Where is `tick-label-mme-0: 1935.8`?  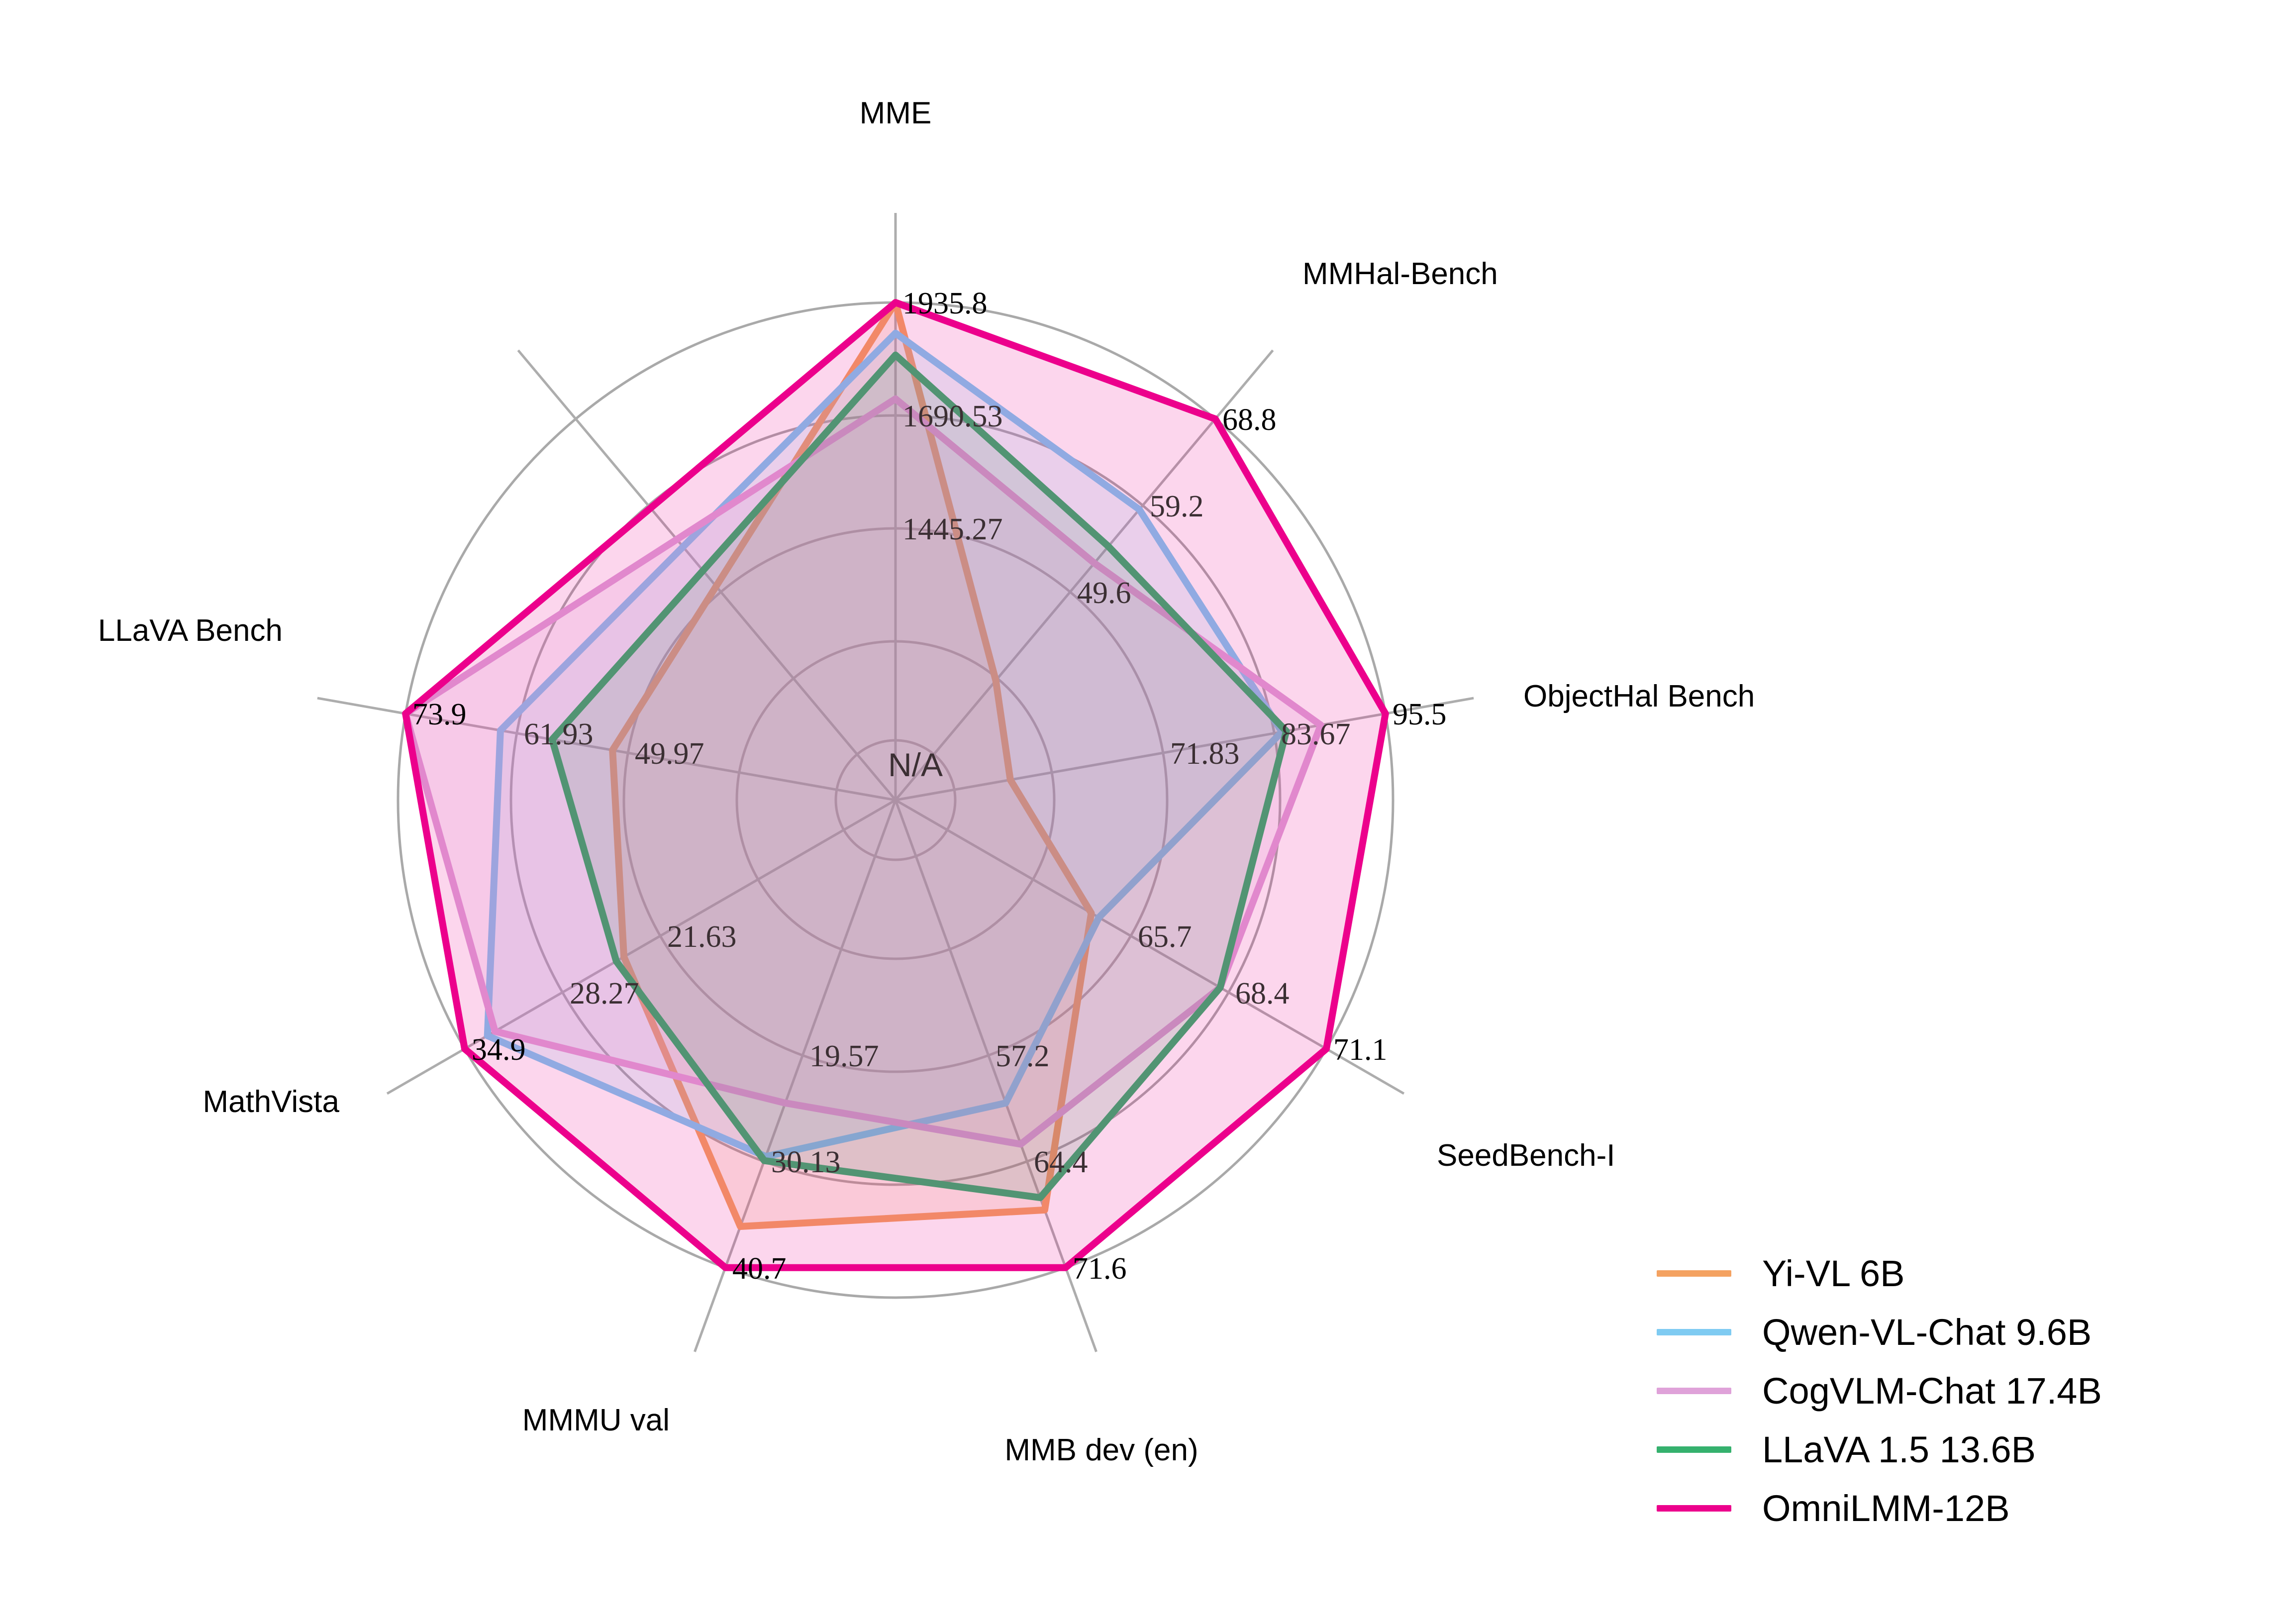
tick-label-mme-0: 1935.8 is located at coordinates (945, 303).